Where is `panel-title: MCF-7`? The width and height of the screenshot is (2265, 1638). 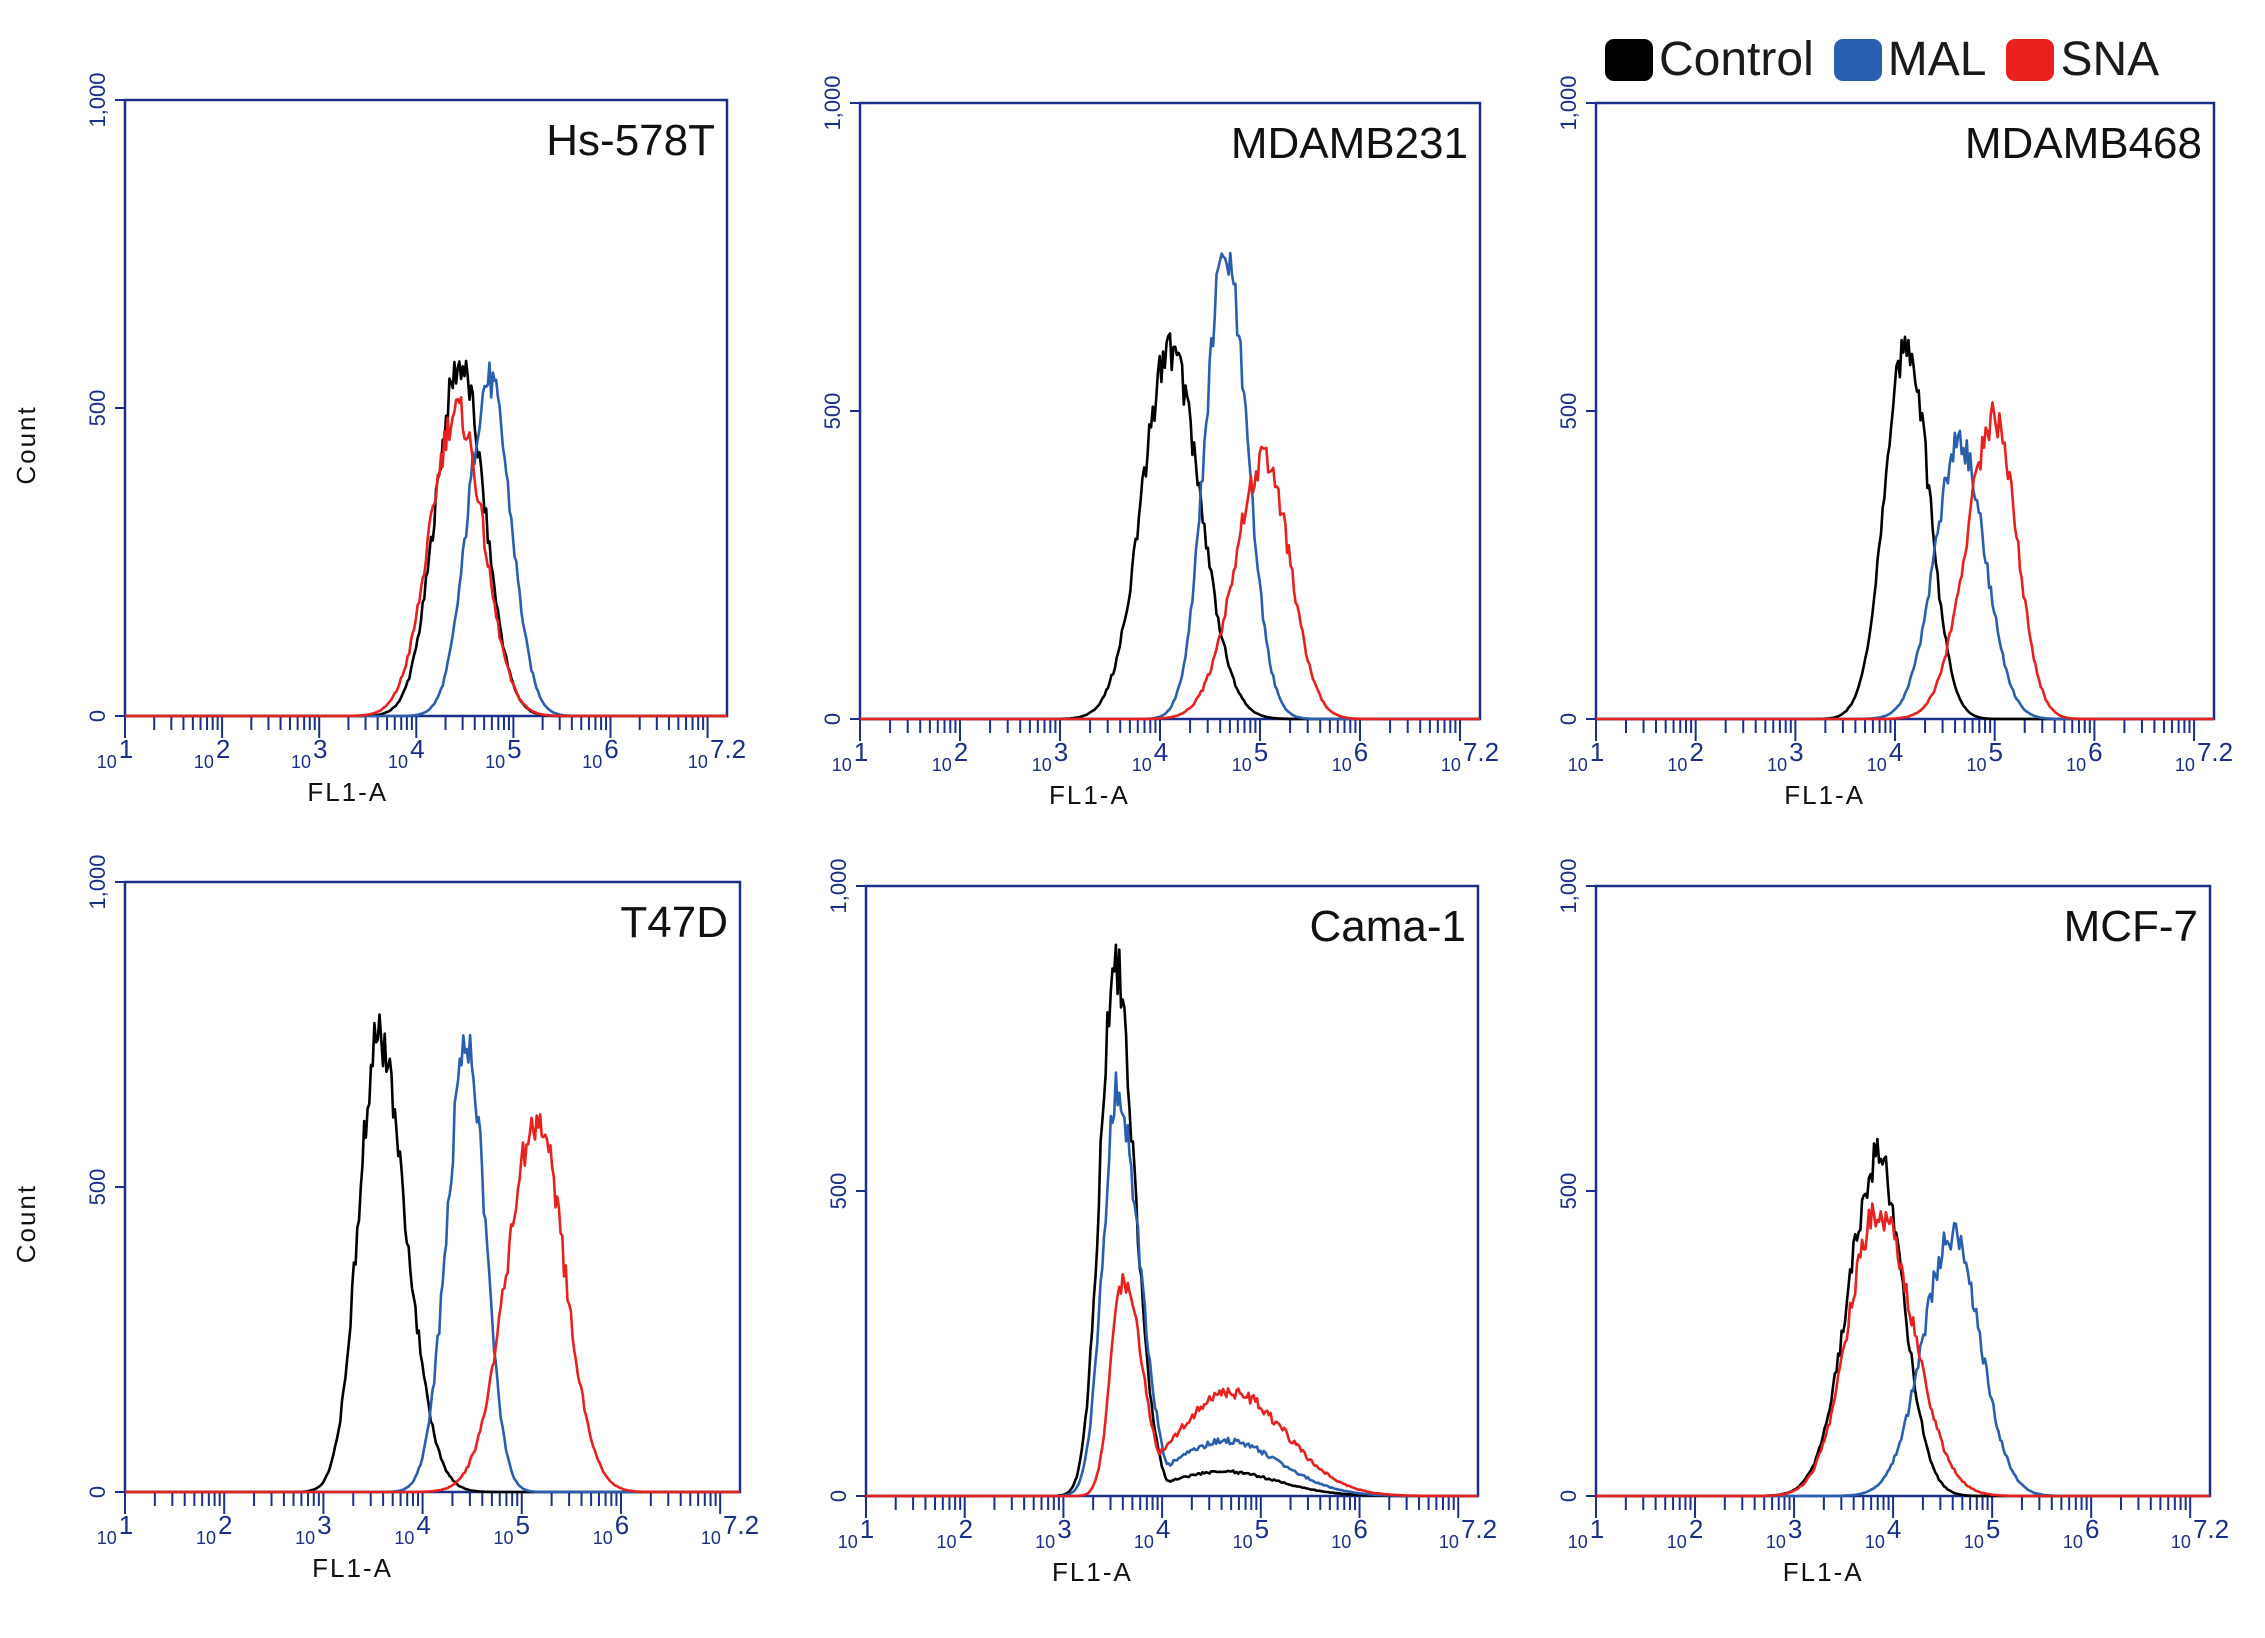
panel-title: MCF-7 is located at coordinates (2131, 926).